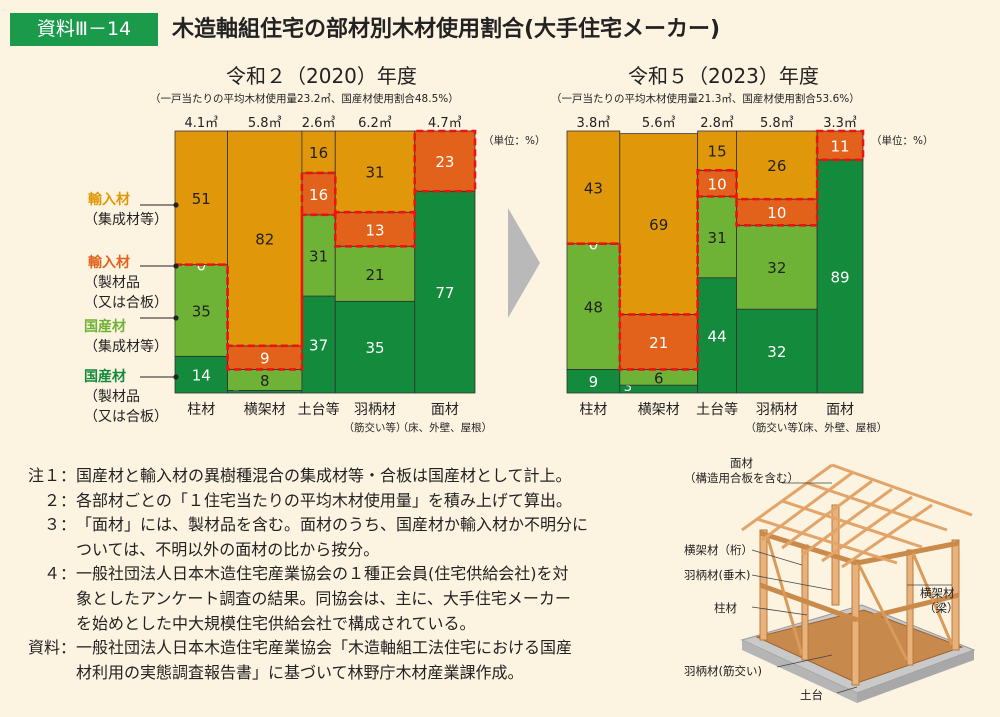  What do you see at coordinates (741, 463) in the screenshot?
I see `diagram-label-menzai: 面材` at bounding box center [741, 463].